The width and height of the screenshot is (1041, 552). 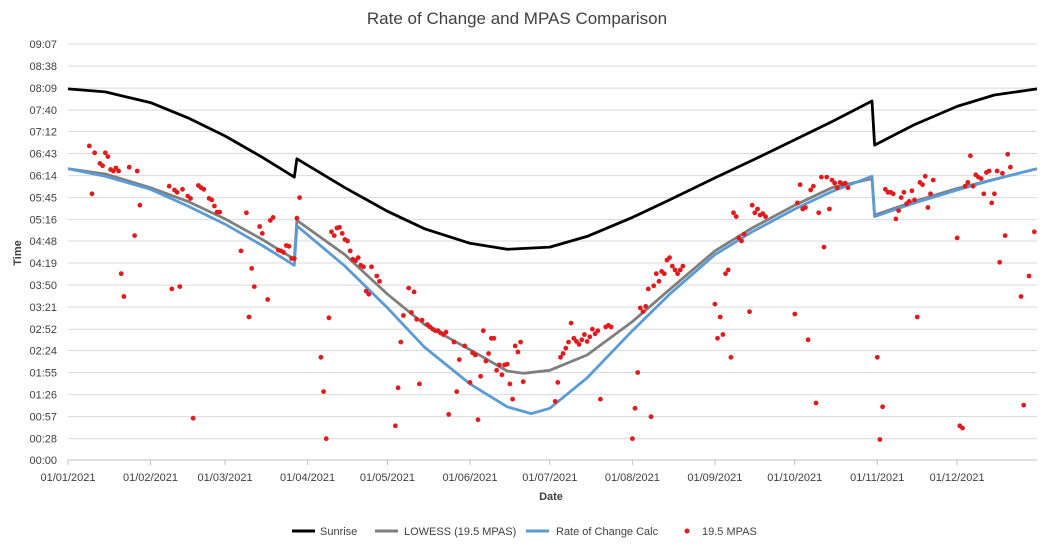 What do you see at coordinates (338, 532) in the screenshot?
I see `legend-label-sunrise: Sunrise` at bounding box center [338, 532].